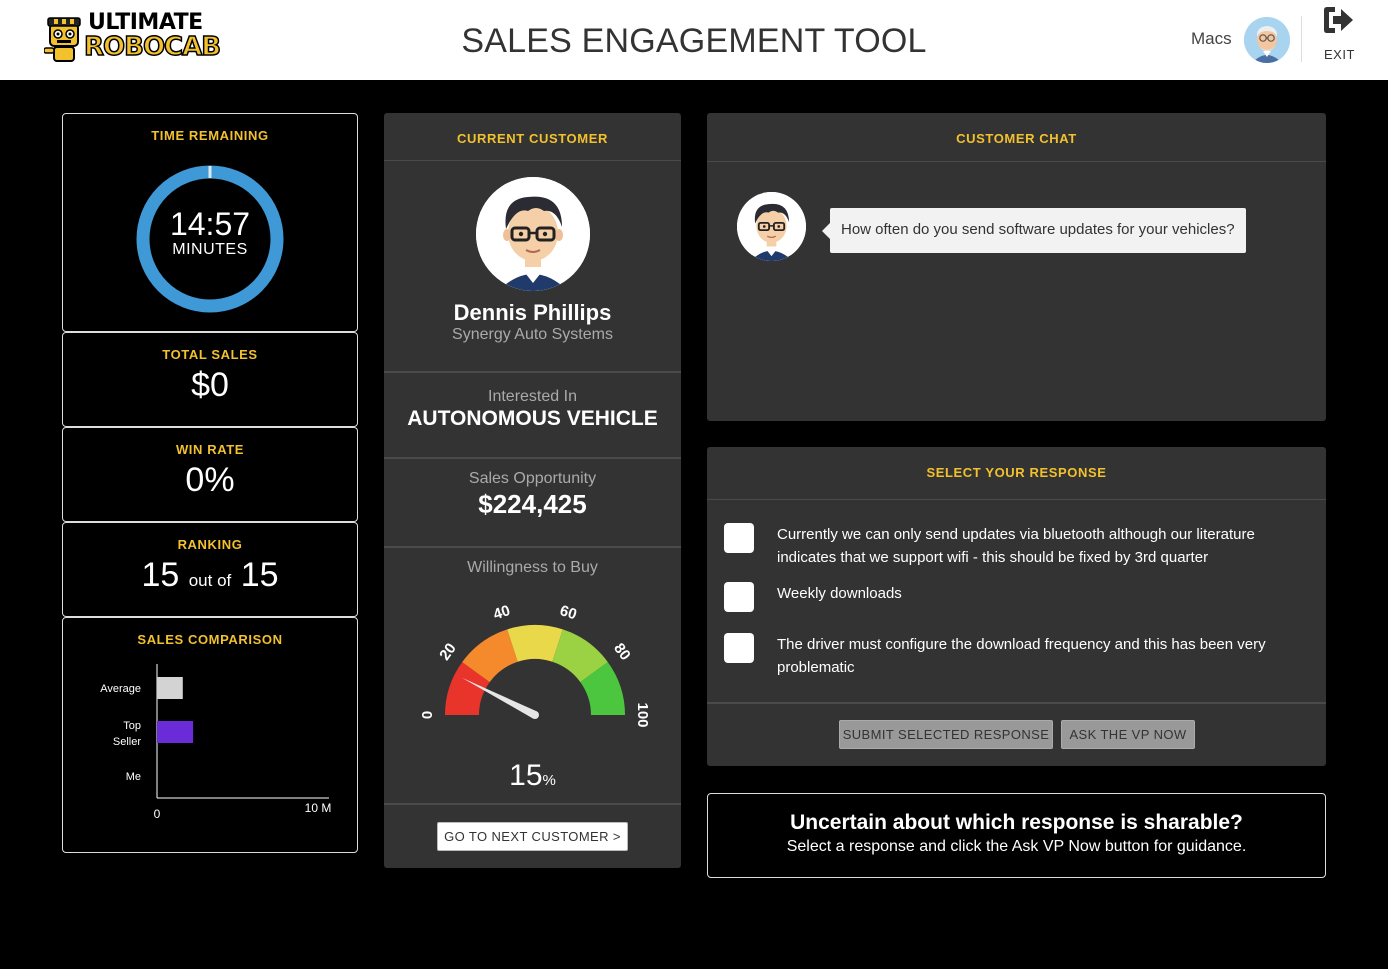 The image size is (1388, 969). What do you see at coordinates (532, 547) in the screenshot?
I see `opportunity-divider` at bounding box center [532, 547].